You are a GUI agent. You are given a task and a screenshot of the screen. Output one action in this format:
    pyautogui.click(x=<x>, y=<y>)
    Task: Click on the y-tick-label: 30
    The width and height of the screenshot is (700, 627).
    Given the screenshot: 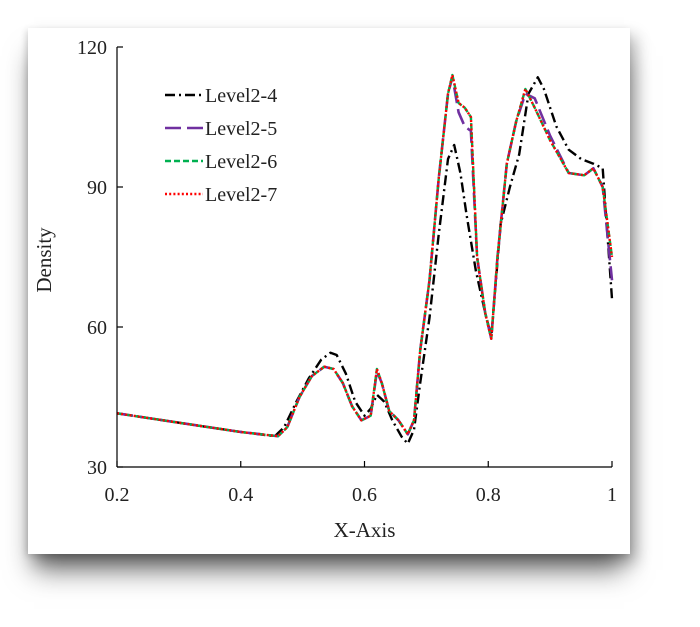 What is the action you would take?
    pyautogui.click(x=97, y=468)
    